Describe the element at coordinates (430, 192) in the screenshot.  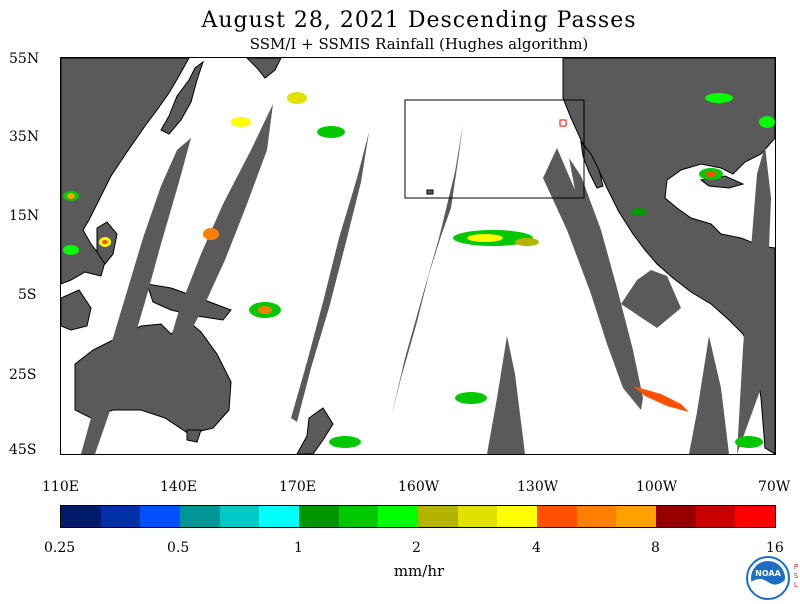
I see `hawaii-landmass` at that location.